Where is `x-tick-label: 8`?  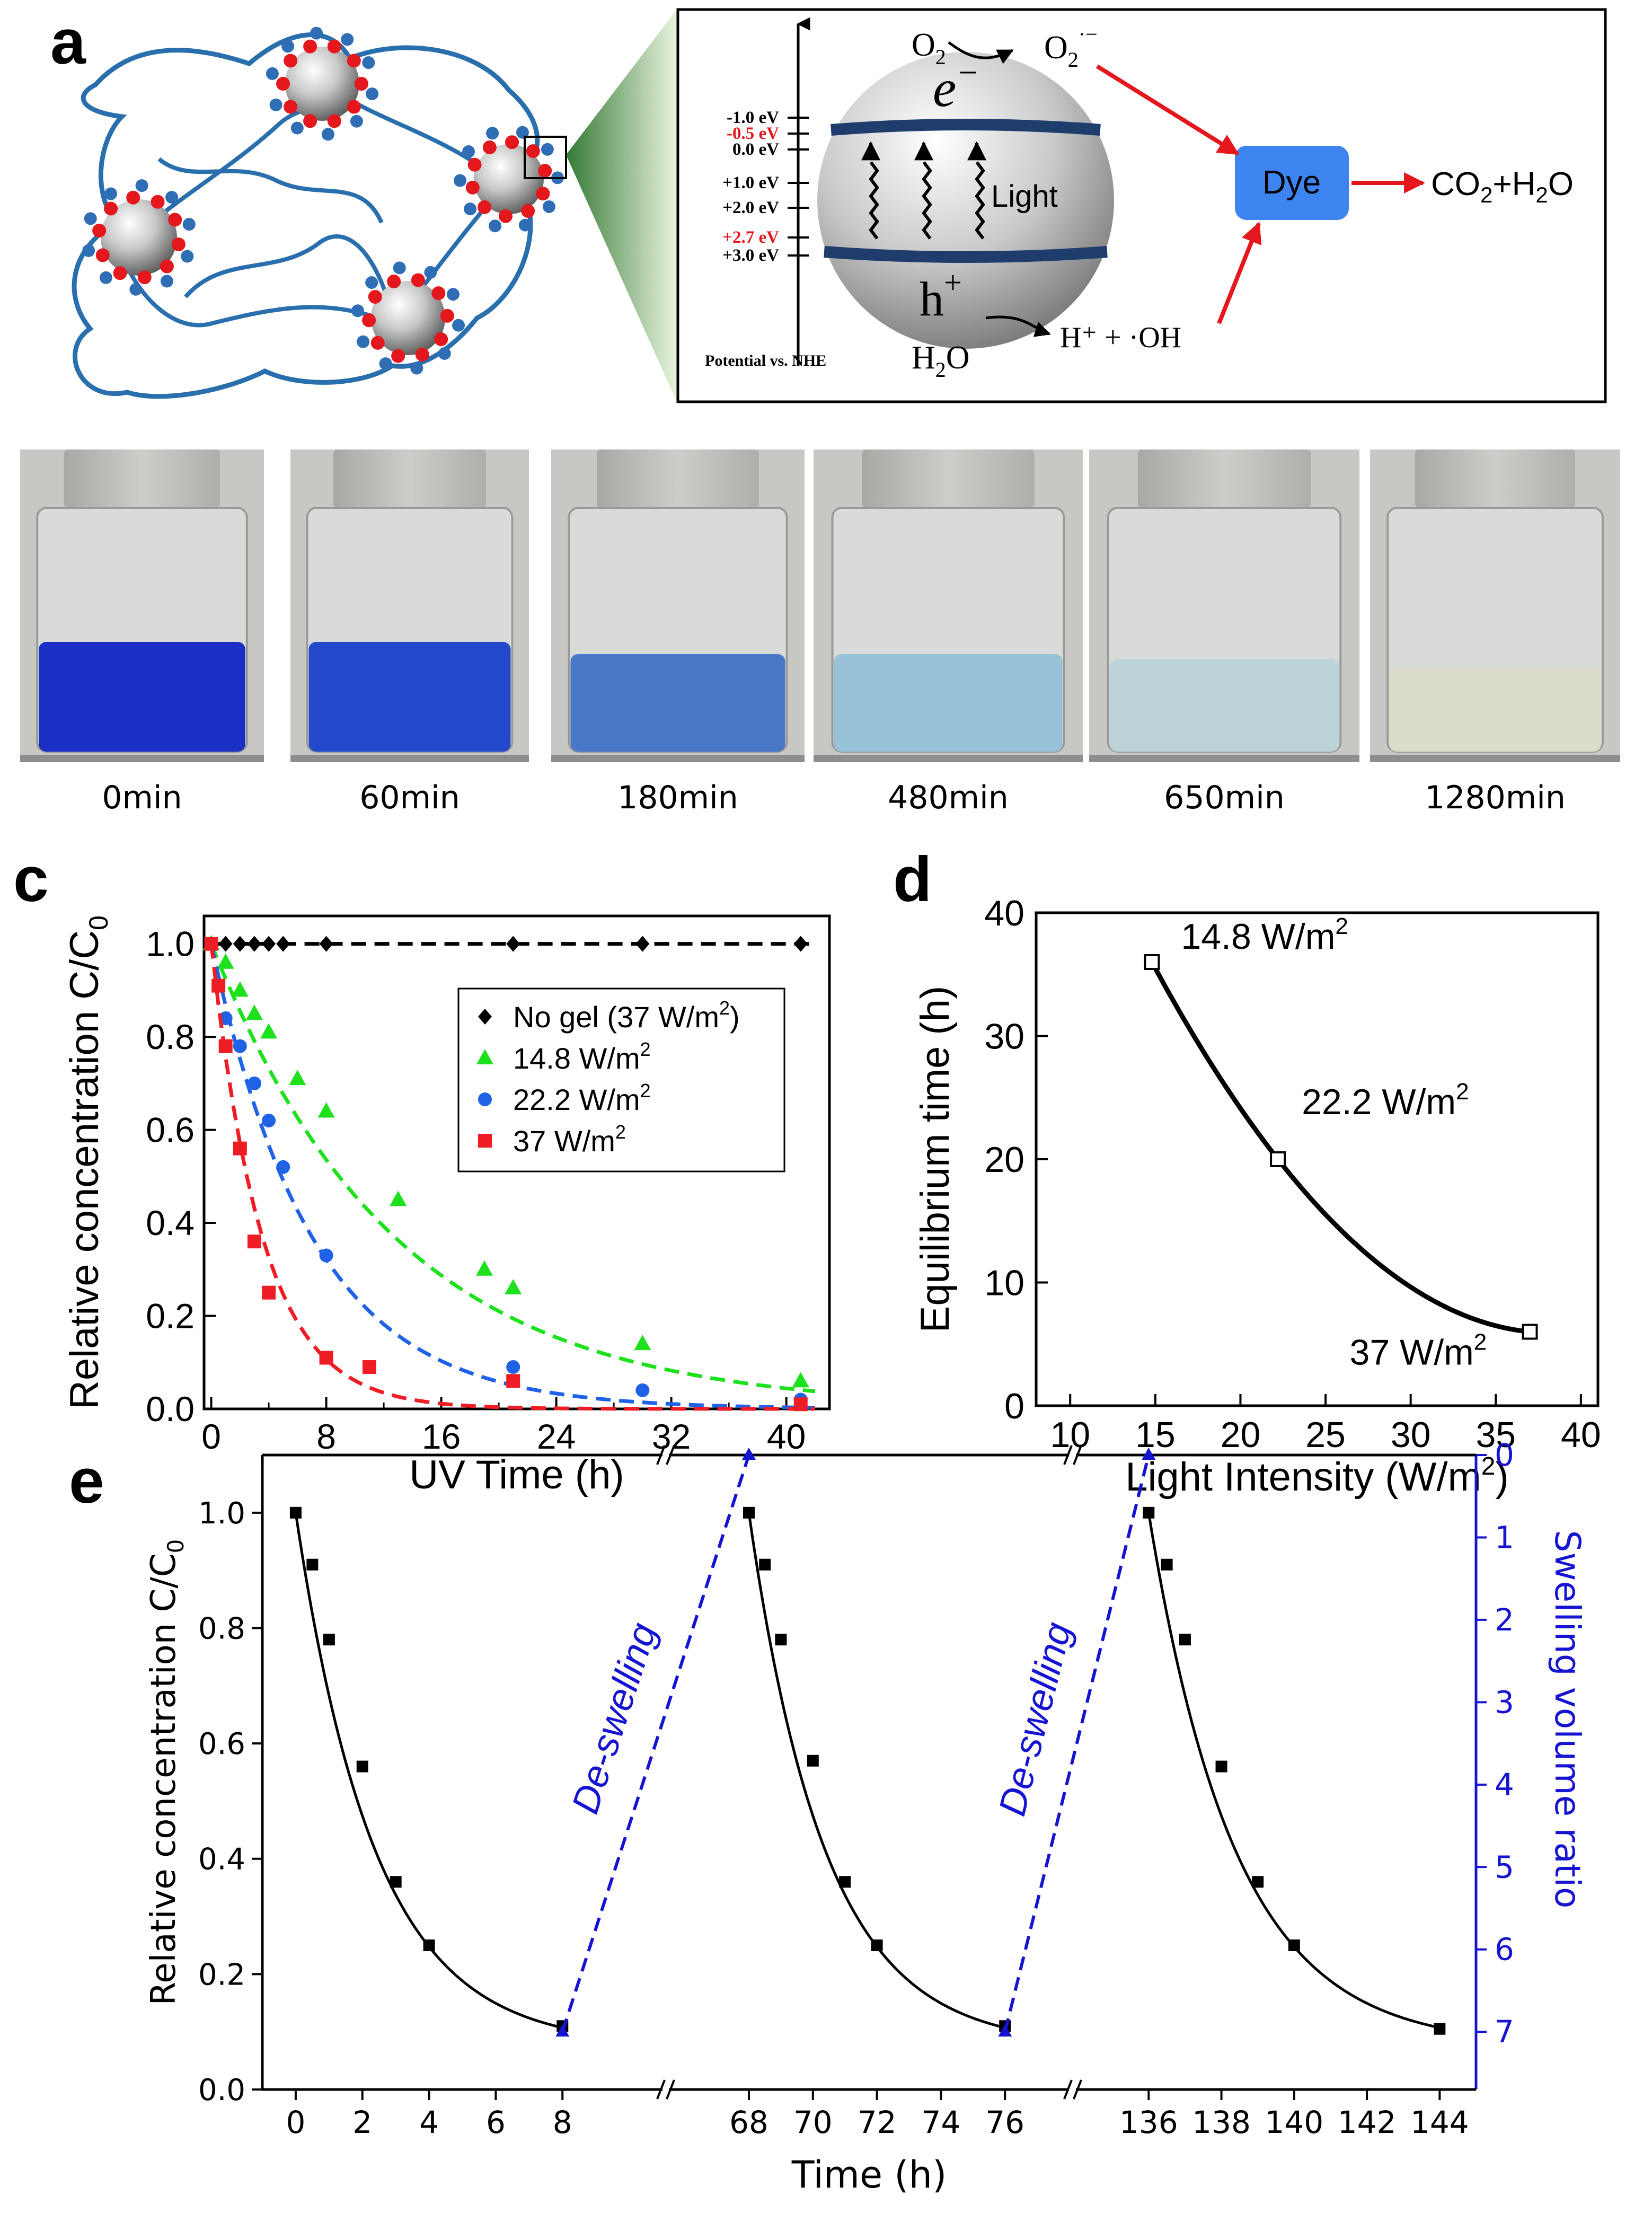
x-tick-label: 8 is located at coordinates (326, 1436).